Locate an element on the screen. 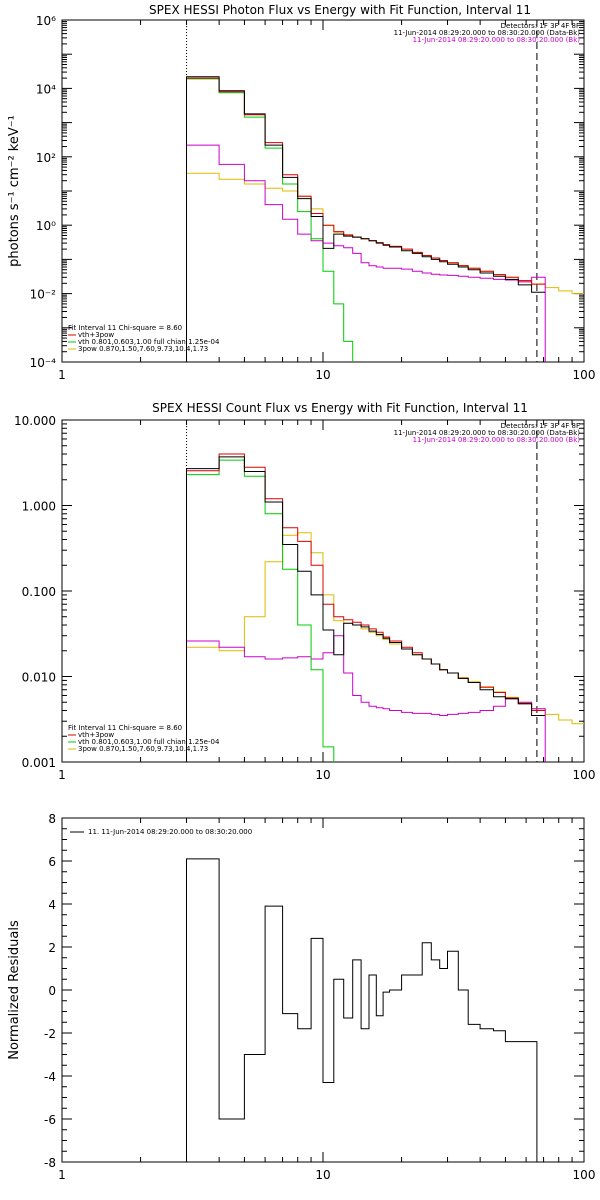  series-group is located at coordinates (362, 1010).